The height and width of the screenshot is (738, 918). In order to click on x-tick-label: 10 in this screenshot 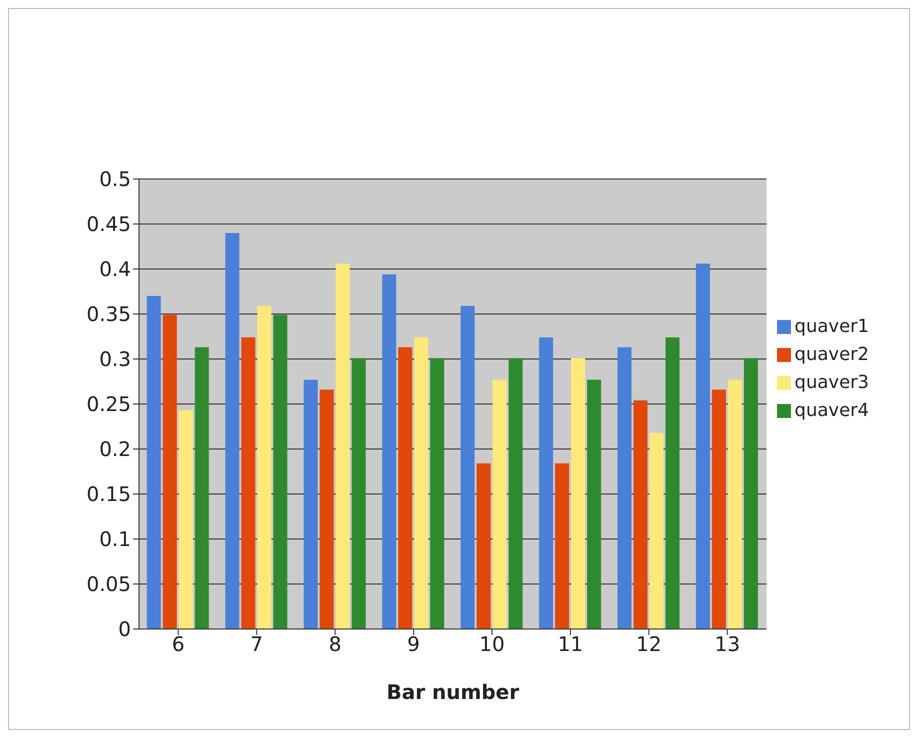, I will do `click(492, 644)`.